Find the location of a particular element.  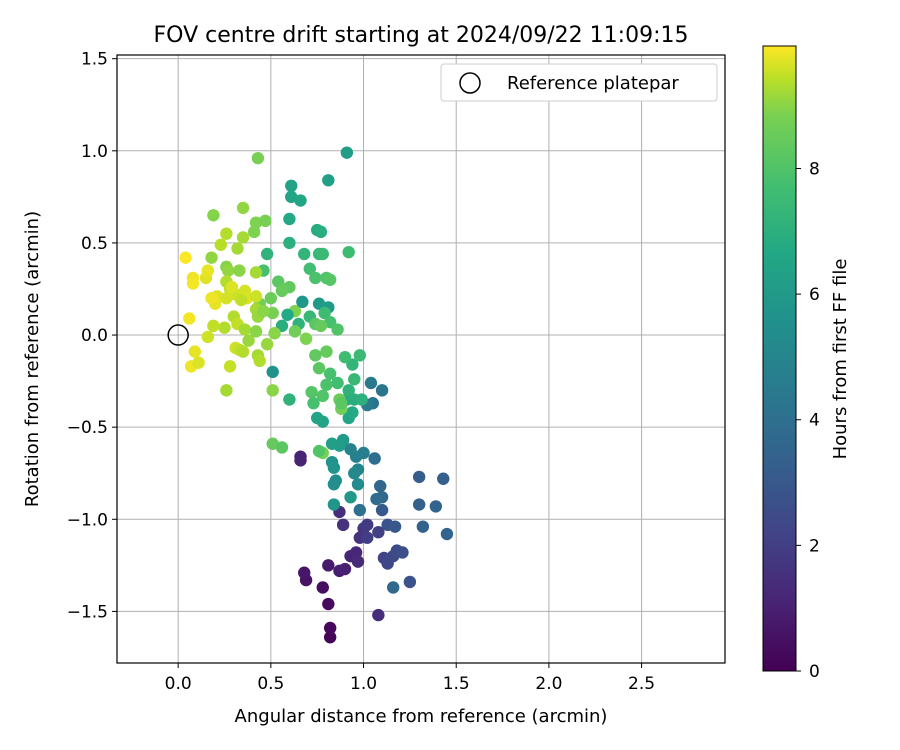

y-tick-label: −1.5 is located at coordinates (87, 612).